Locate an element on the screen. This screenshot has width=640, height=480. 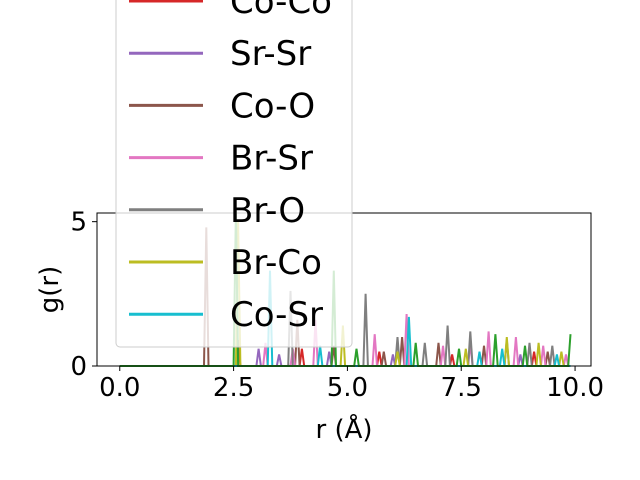
legend-label-co-sr: Co-Sr is located at coordinates (276, 315).